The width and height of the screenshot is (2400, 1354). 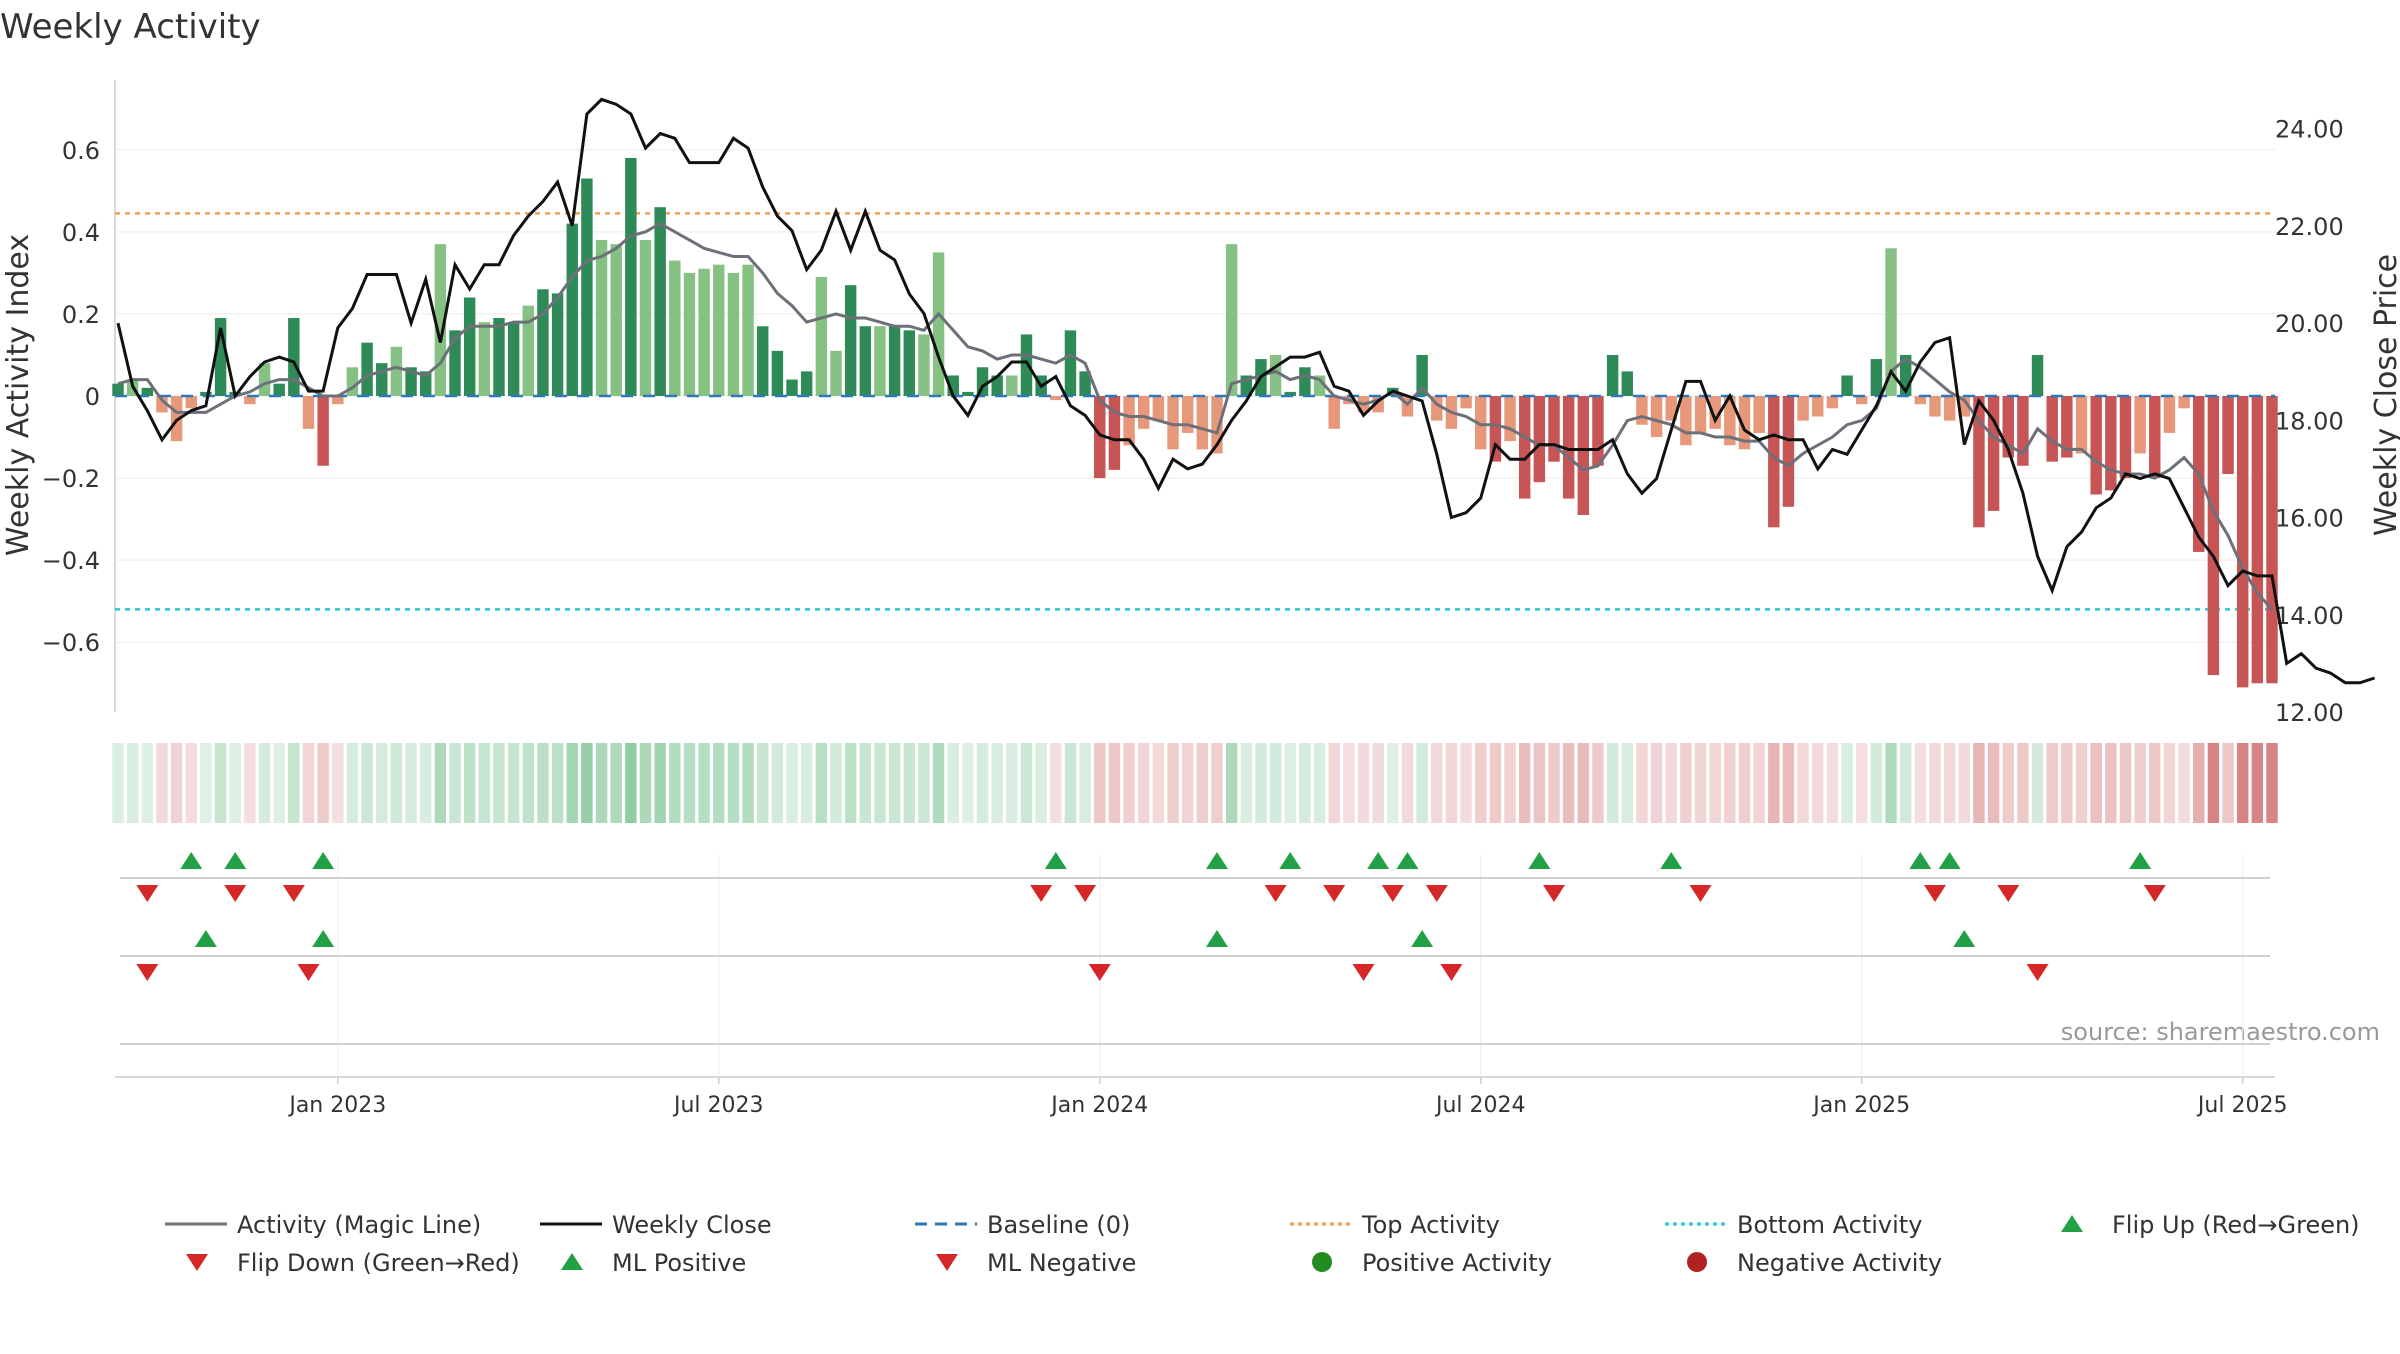 What do you see at coordinates (81, 233) in the screenshot?
I see `y-tick-label: 0.4` at bounding box center [81, 233].